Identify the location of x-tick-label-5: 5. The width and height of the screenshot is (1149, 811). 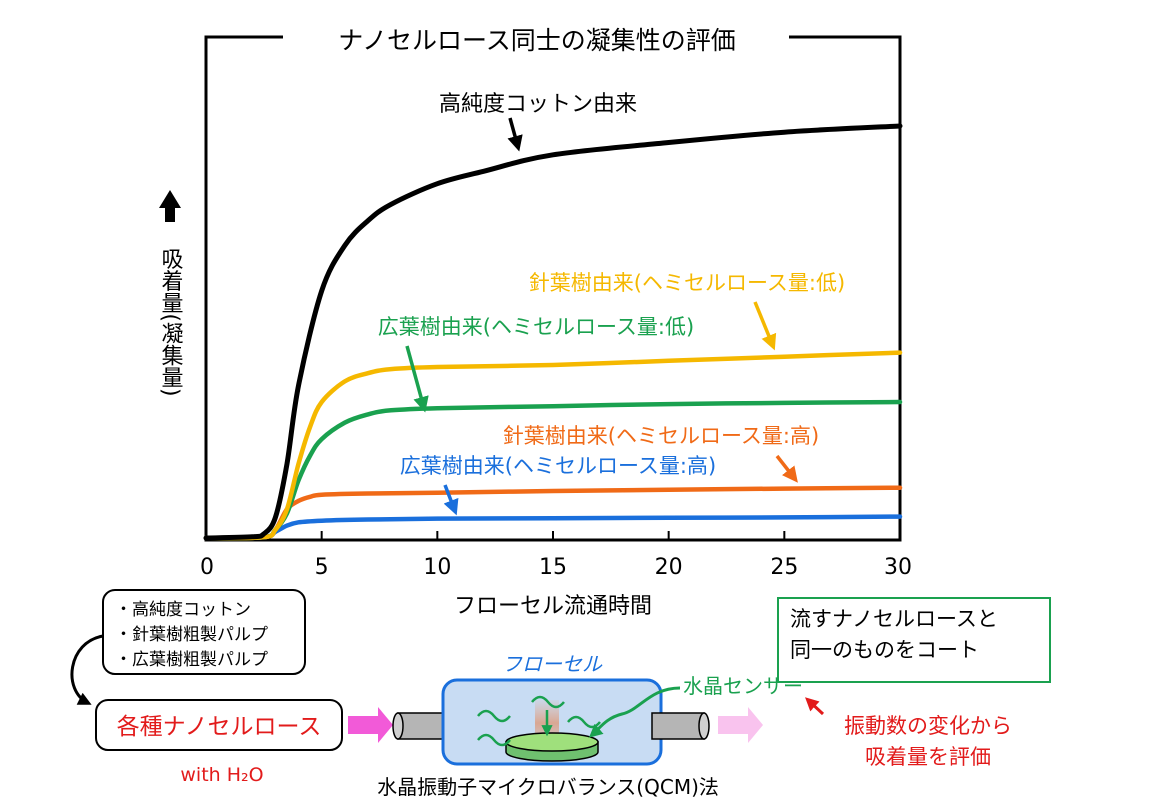
(322, 567).